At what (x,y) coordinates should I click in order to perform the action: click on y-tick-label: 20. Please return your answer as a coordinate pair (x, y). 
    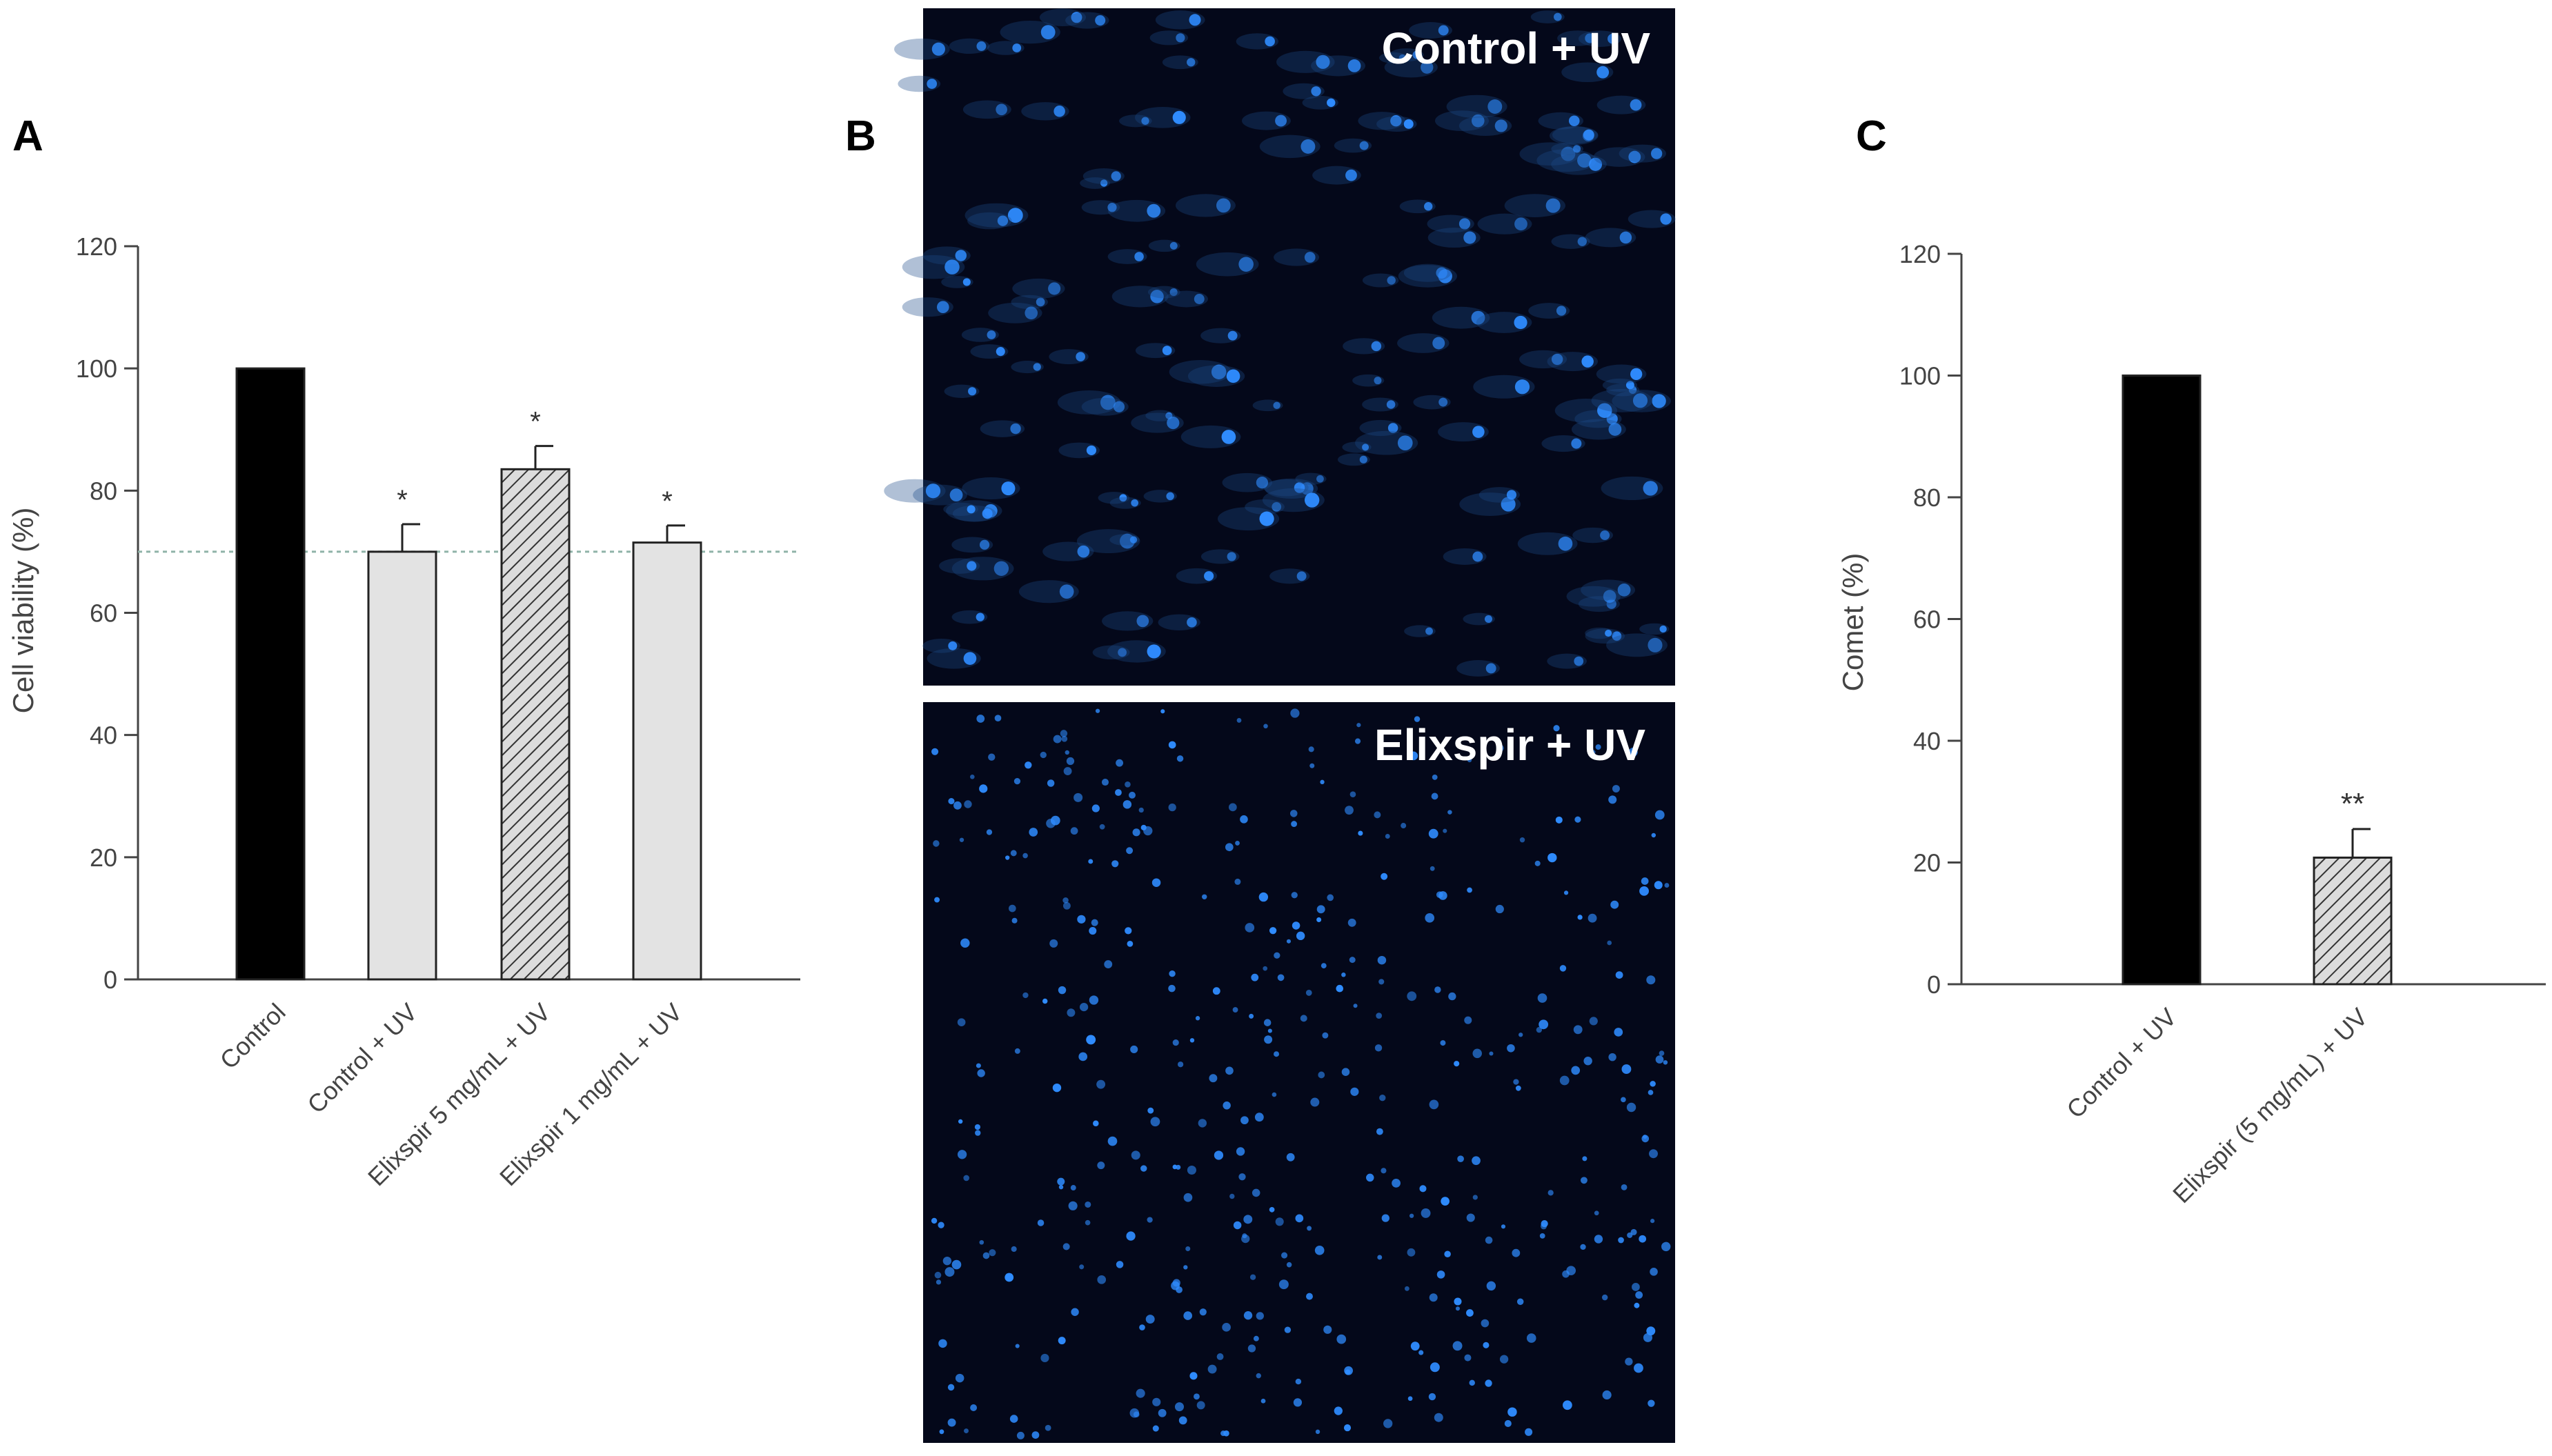
    Looking at the image, I should click on (1927, 863).